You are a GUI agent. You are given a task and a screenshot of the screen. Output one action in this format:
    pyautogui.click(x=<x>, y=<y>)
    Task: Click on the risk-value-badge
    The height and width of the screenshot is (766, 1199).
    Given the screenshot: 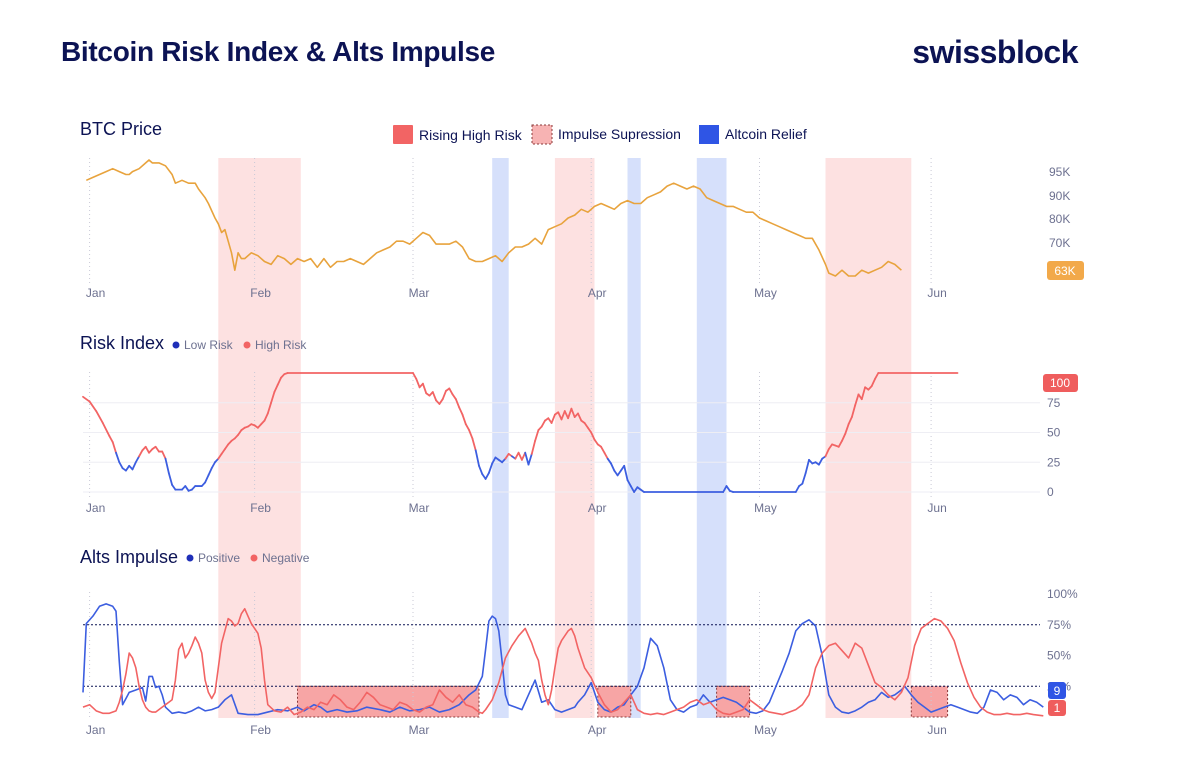 What is the action you would take?
    pyautogui.click(x=1060, y=383)
    